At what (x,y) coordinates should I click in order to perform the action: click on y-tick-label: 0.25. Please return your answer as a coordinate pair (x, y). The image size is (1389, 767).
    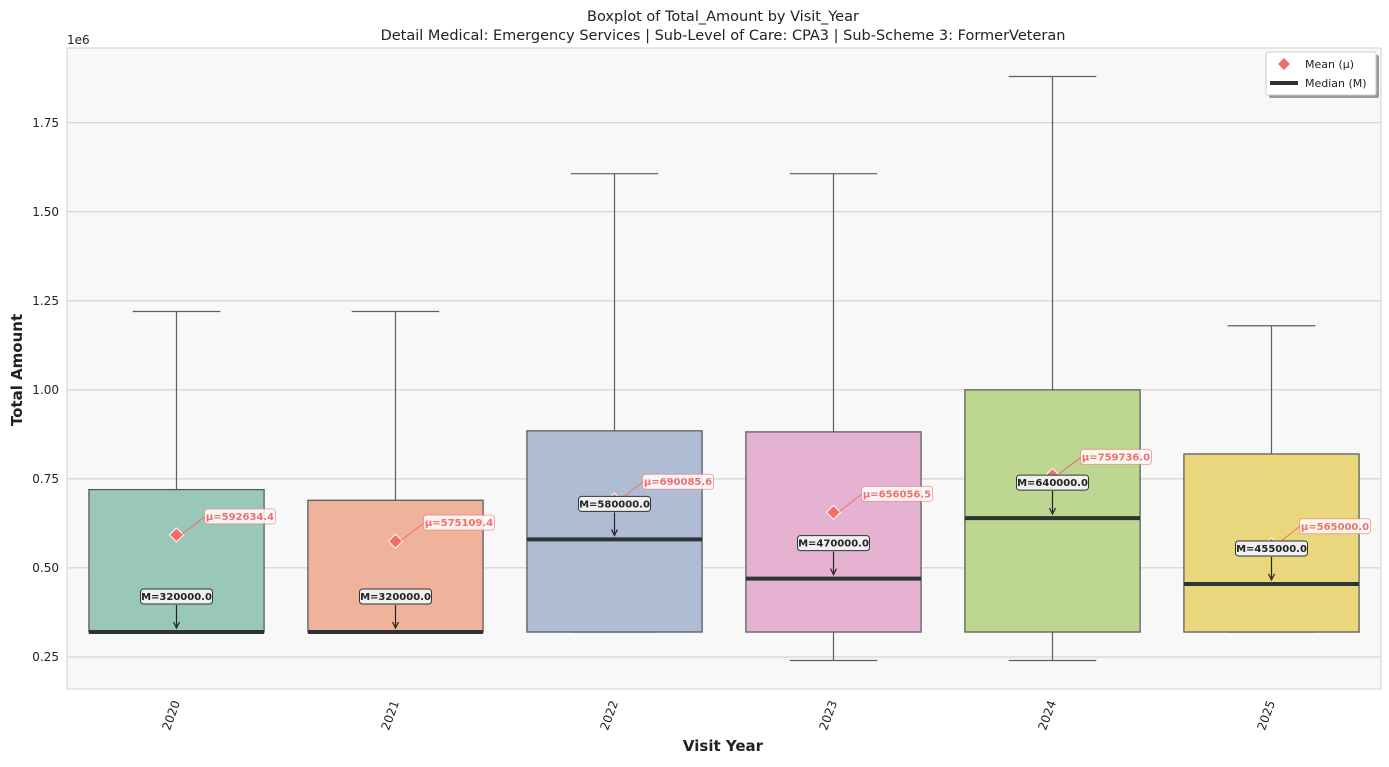
    Looking at the image, I should click on (45, 657).